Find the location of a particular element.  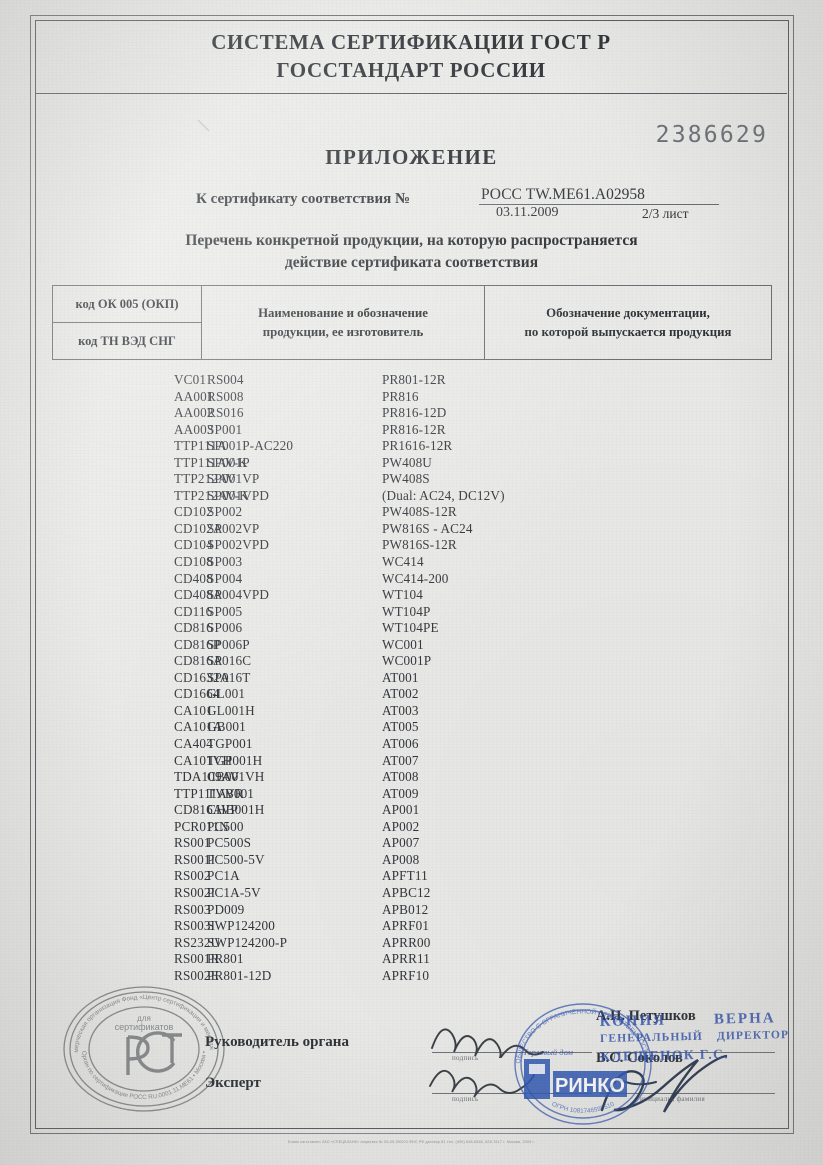

product-code: CD408A is located at coordinates (198, 595).